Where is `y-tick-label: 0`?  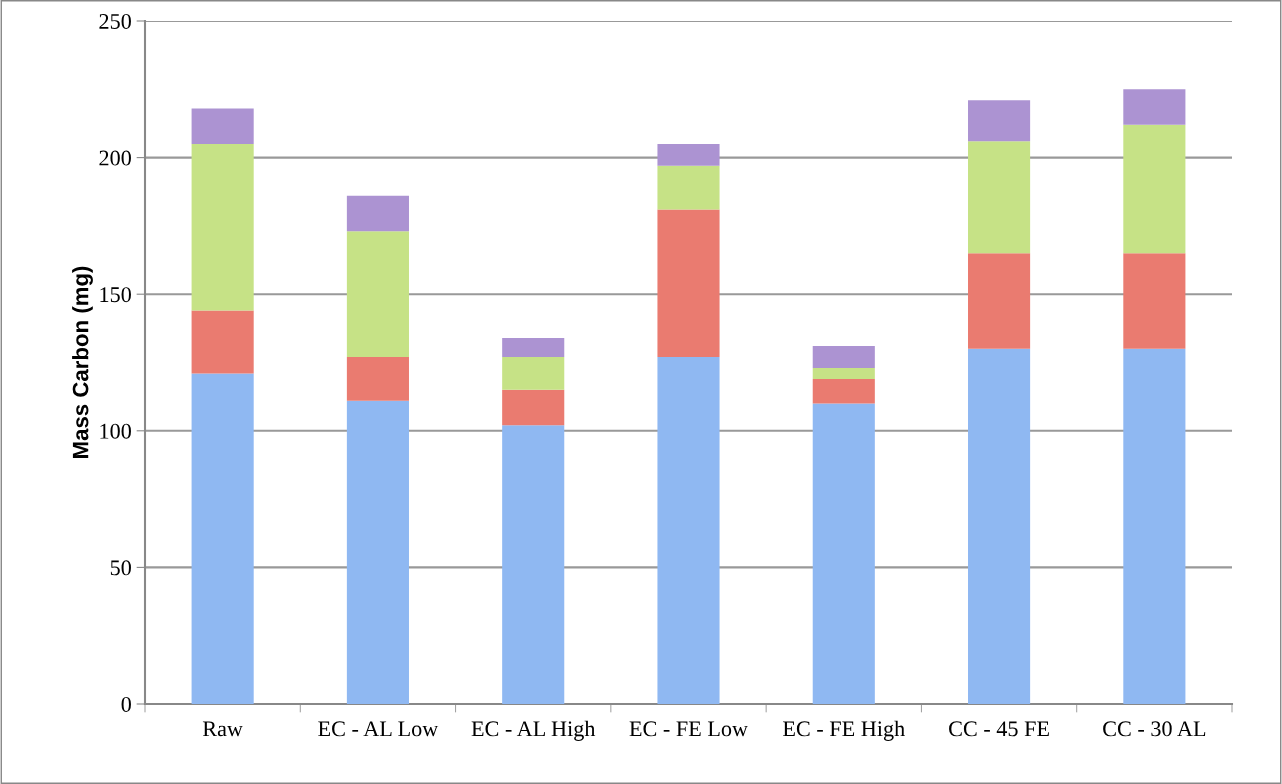 y-tick-label: 0 is located at coordinates (126, 704).